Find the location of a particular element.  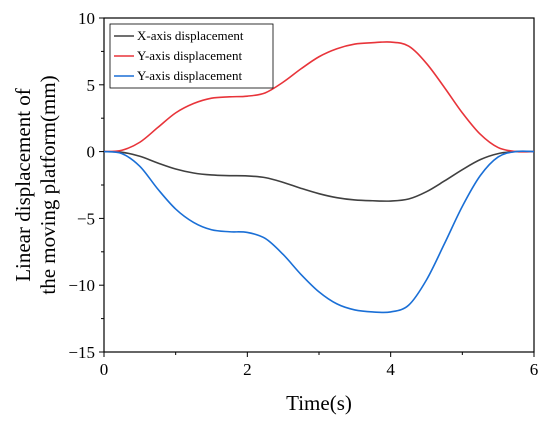

y-tick-label: 10 is located at coordinates (86, 18).